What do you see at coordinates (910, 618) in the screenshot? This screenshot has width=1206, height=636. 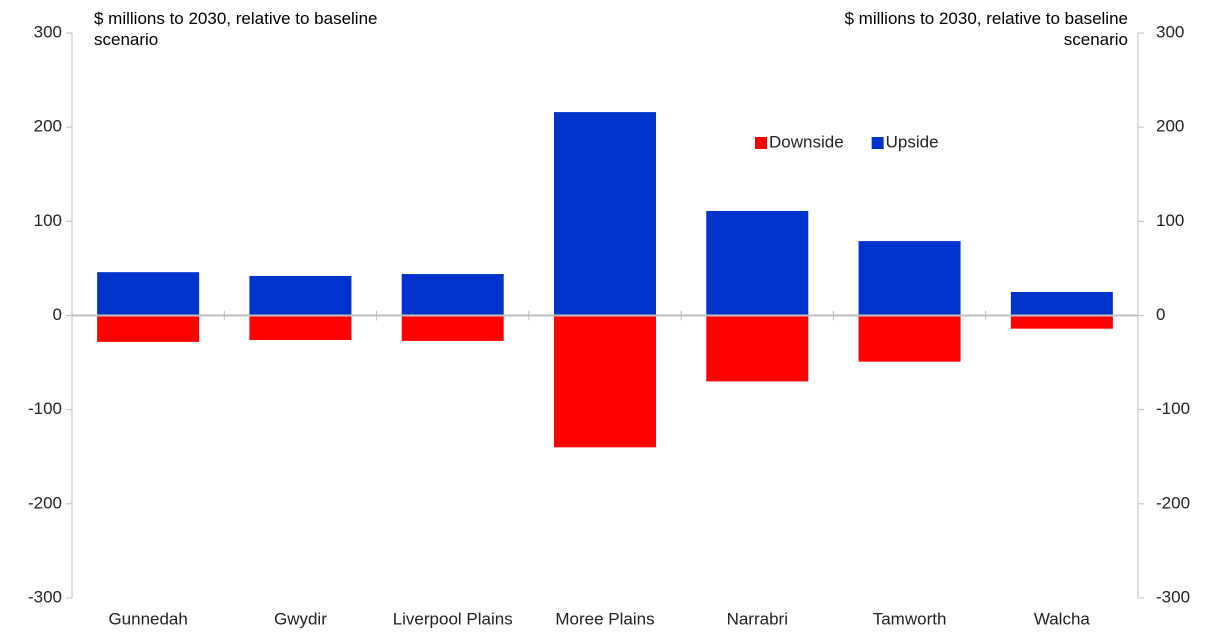 I see `x-tick-label: Tamworth` at bounding box center [910, 618].